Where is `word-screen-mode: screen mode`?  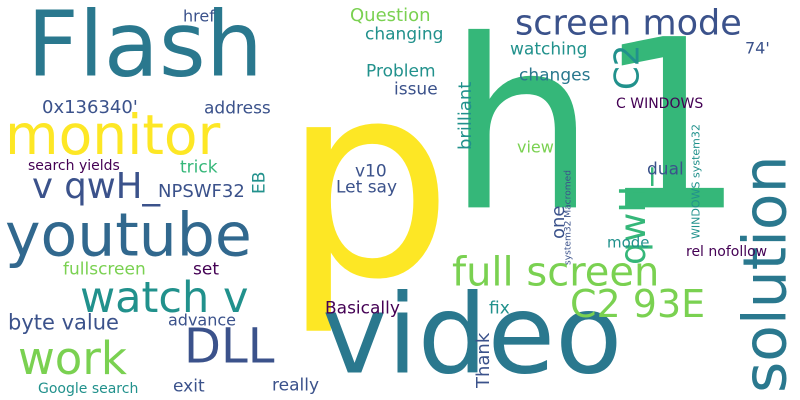
word-screen-mode: screen mode is located at coordinates (628, 22).